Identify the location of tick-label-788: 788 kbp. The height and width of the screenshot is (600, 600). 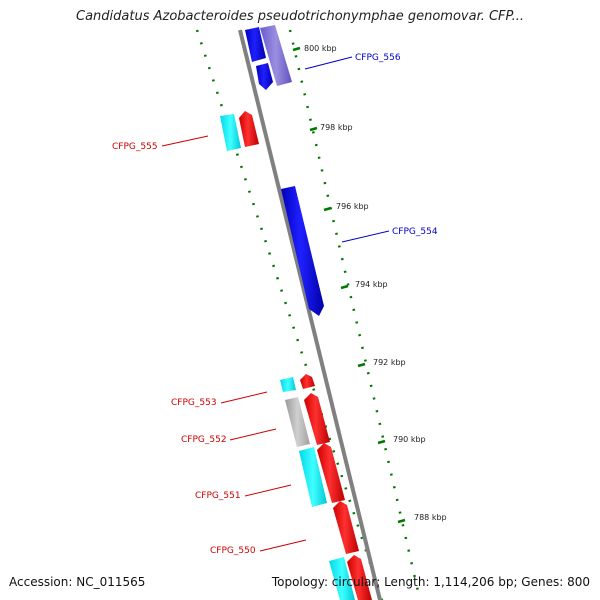
(430, 517).